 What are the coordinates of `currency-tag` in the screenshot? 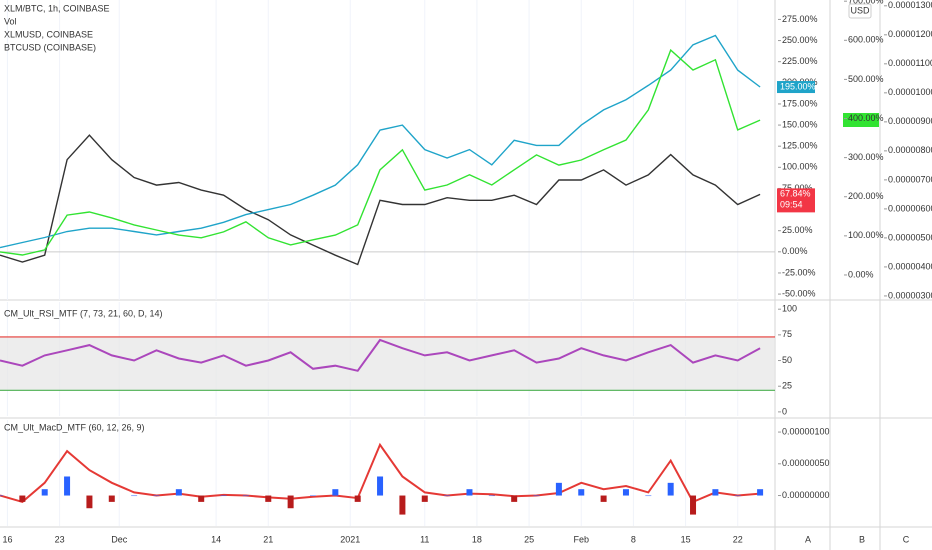 It's located at (860, 11).